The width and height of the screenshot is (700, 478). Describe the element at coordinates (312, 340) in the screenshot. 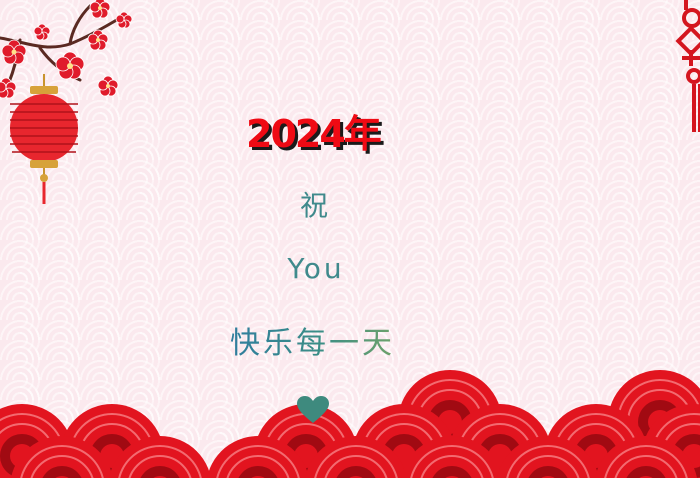

I see `wish-line-3: 快乐每一天` at that location.